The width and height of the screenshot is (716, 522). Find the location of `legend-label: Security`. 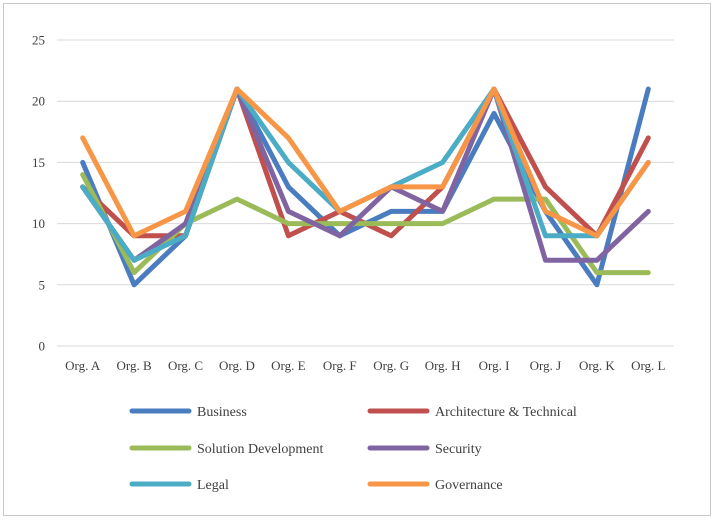

legend-label: Security is located at coordinates (458, 449).